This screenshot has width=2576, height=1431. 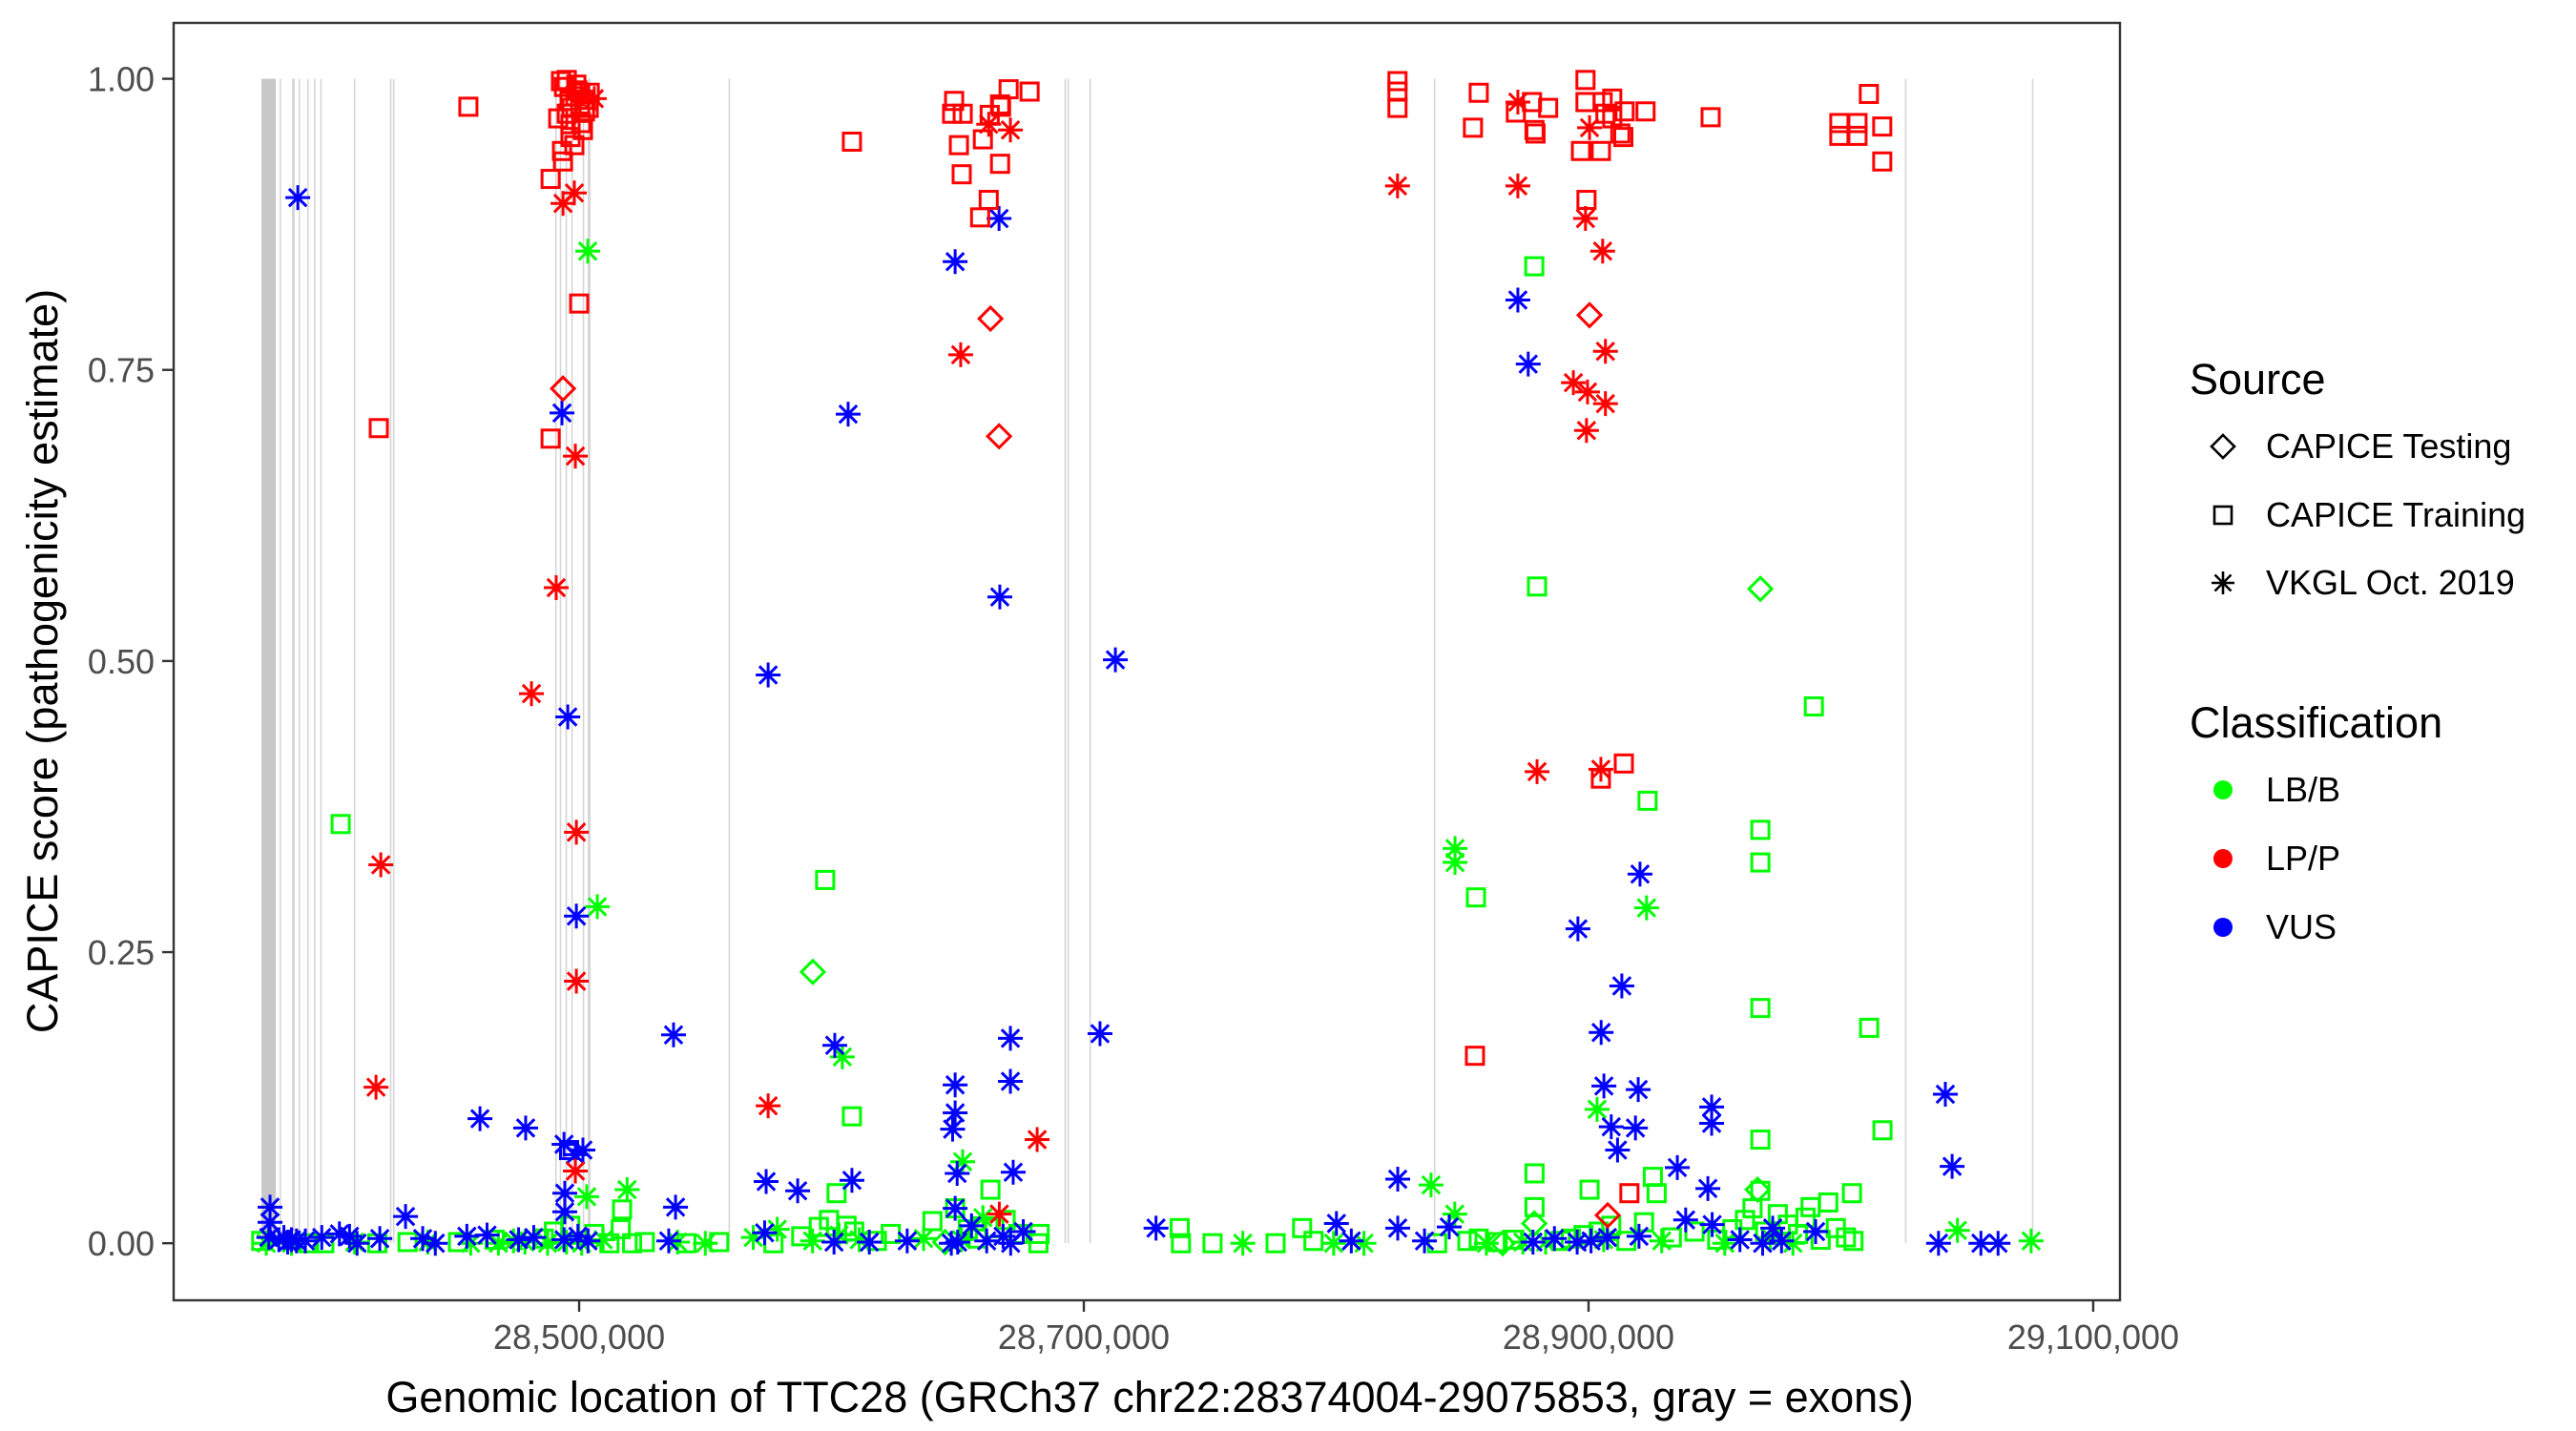 I want to click on y-tick-label: 0.25, so click(x=121, y=952).